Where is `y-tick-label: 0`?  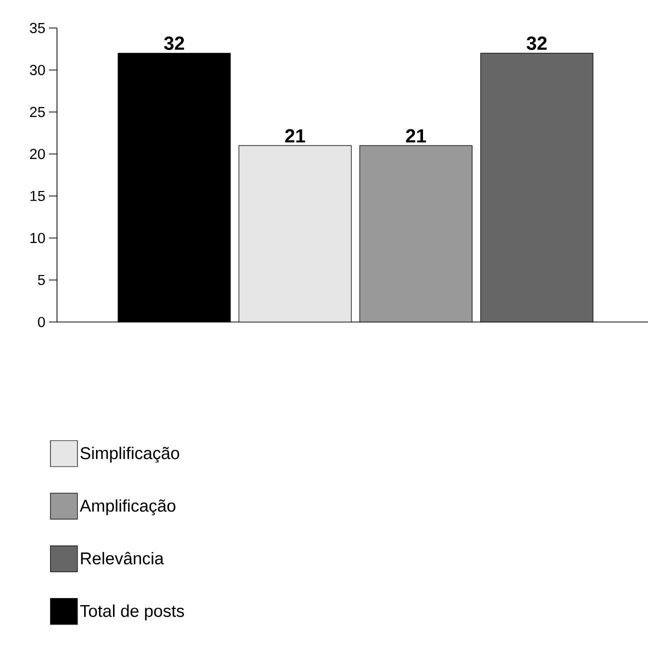
y-tick-label: 0 is located at coordinates (41, 322).